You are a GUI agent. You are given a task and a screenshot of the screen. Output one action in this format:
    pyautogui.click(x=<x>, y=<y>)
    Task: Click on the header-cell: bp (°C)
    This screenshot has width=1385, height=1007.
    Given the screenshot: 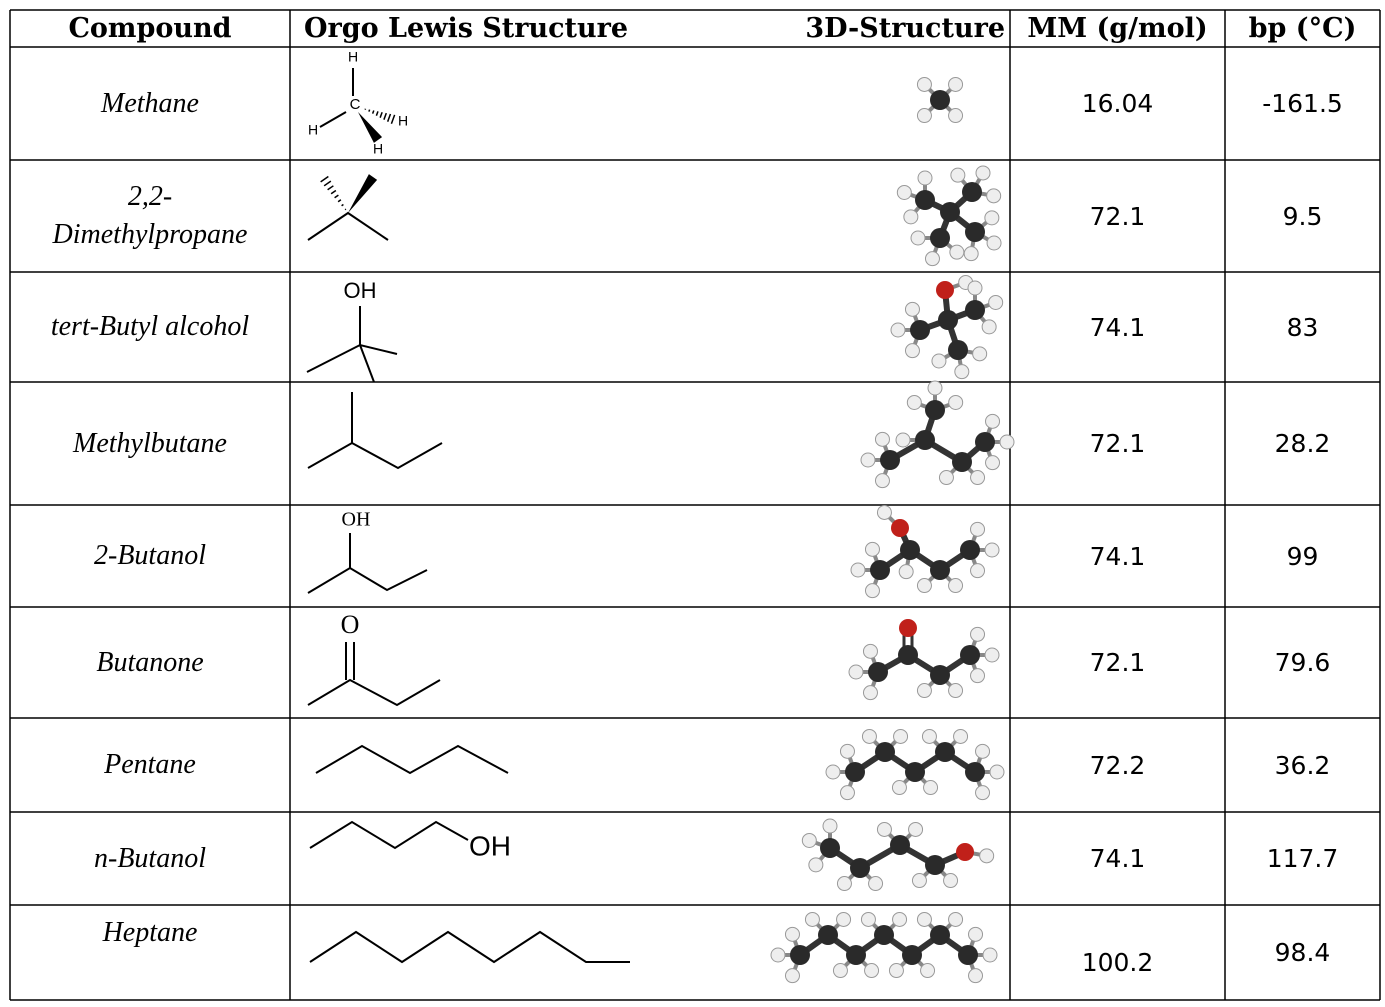 What is the action you would take?
    pyautogui.click(x=1302, y=28)
    